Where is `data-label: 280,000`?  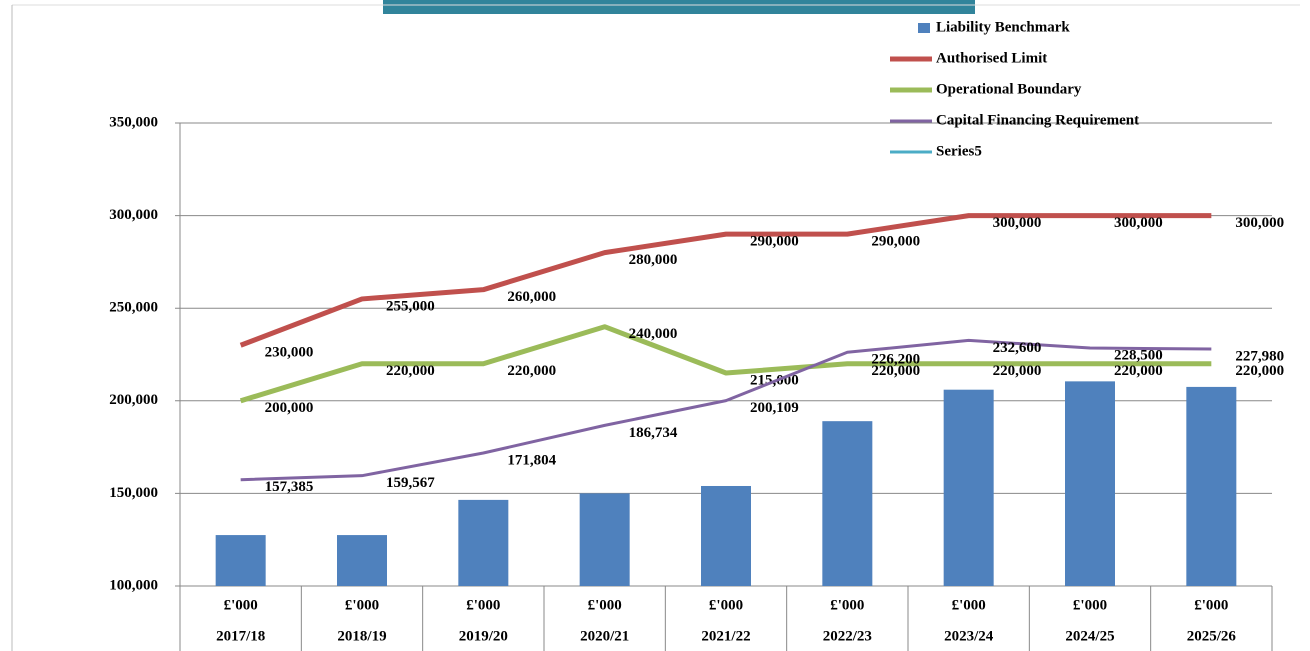
data-label: 280,000 is located at coordinates (653, 260).